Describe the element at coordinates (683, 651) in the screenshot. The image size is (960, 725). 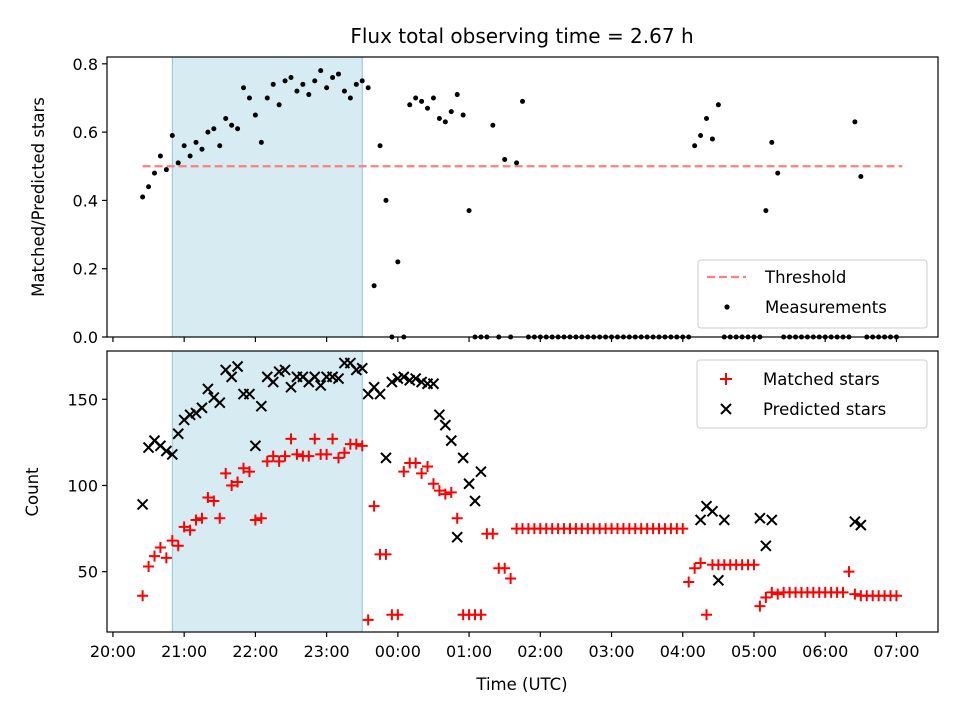
I see `x-tick-label: 04:00` at that location.